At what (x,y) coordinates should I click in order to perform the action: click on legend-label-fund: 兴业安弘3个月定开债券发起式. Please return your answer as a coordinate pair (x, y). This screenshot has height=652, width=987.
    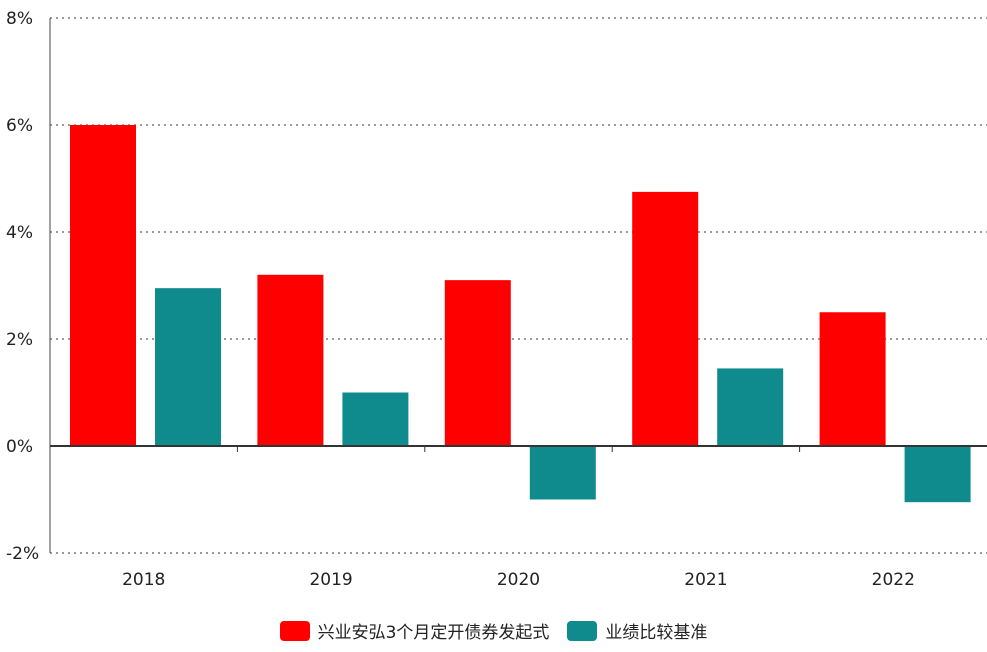
    Looking at the image, I should click on (433, 633).